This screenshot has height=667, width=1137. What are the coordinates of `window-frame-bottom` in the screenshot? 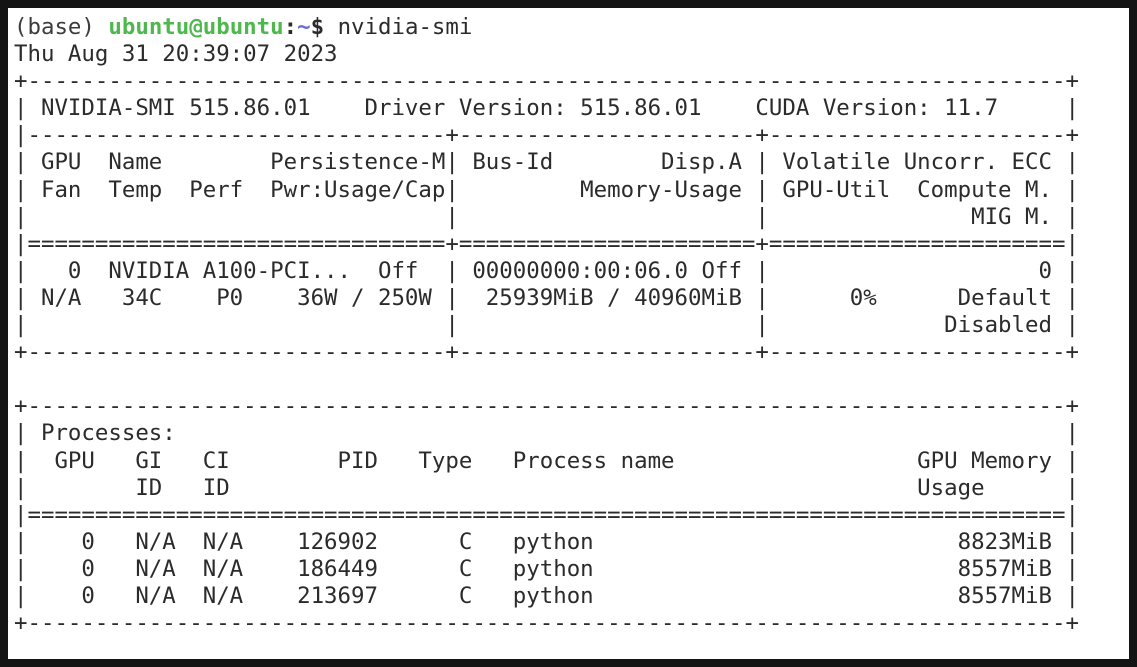 It's located at (568, 663).